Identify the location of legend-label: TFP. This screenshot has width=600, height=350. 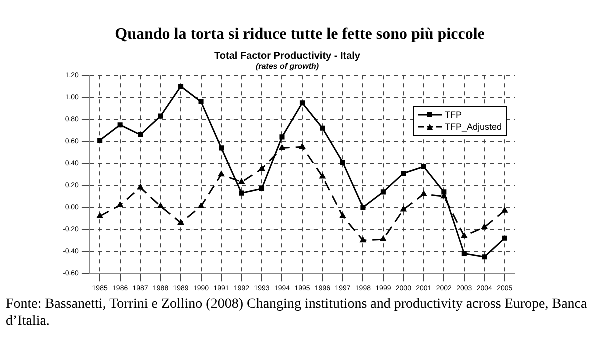
(453, 114).